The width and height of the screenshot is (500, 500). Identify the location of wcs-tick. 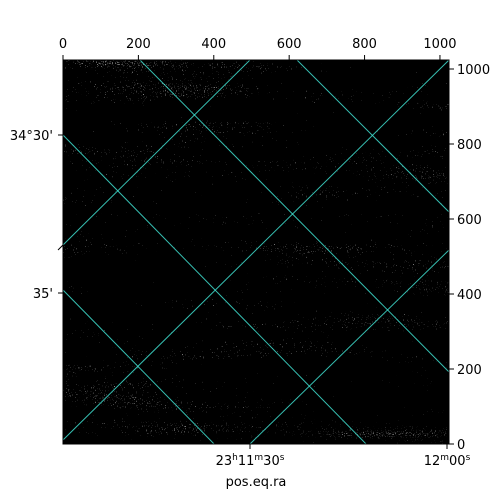
(60, 247).